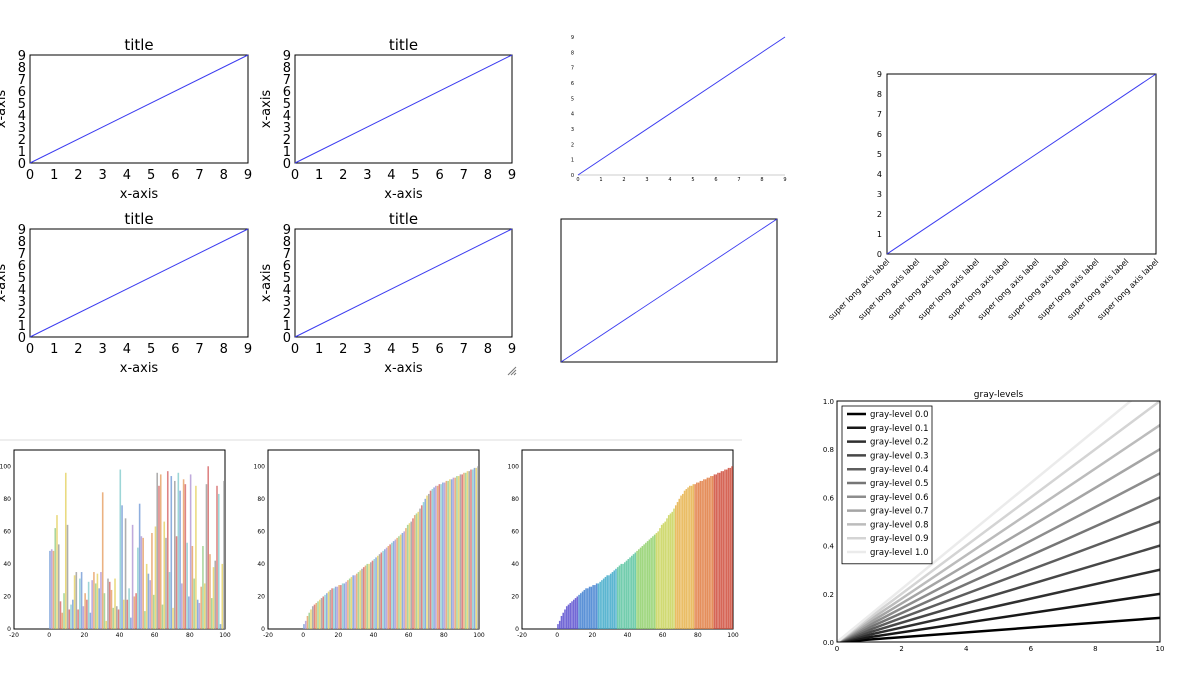 The image size is (1191, 692). What do you see at coordinates (440, 175) in the screenshot?
I see `x-tick-label: 6` at bounding box center [440, 175].